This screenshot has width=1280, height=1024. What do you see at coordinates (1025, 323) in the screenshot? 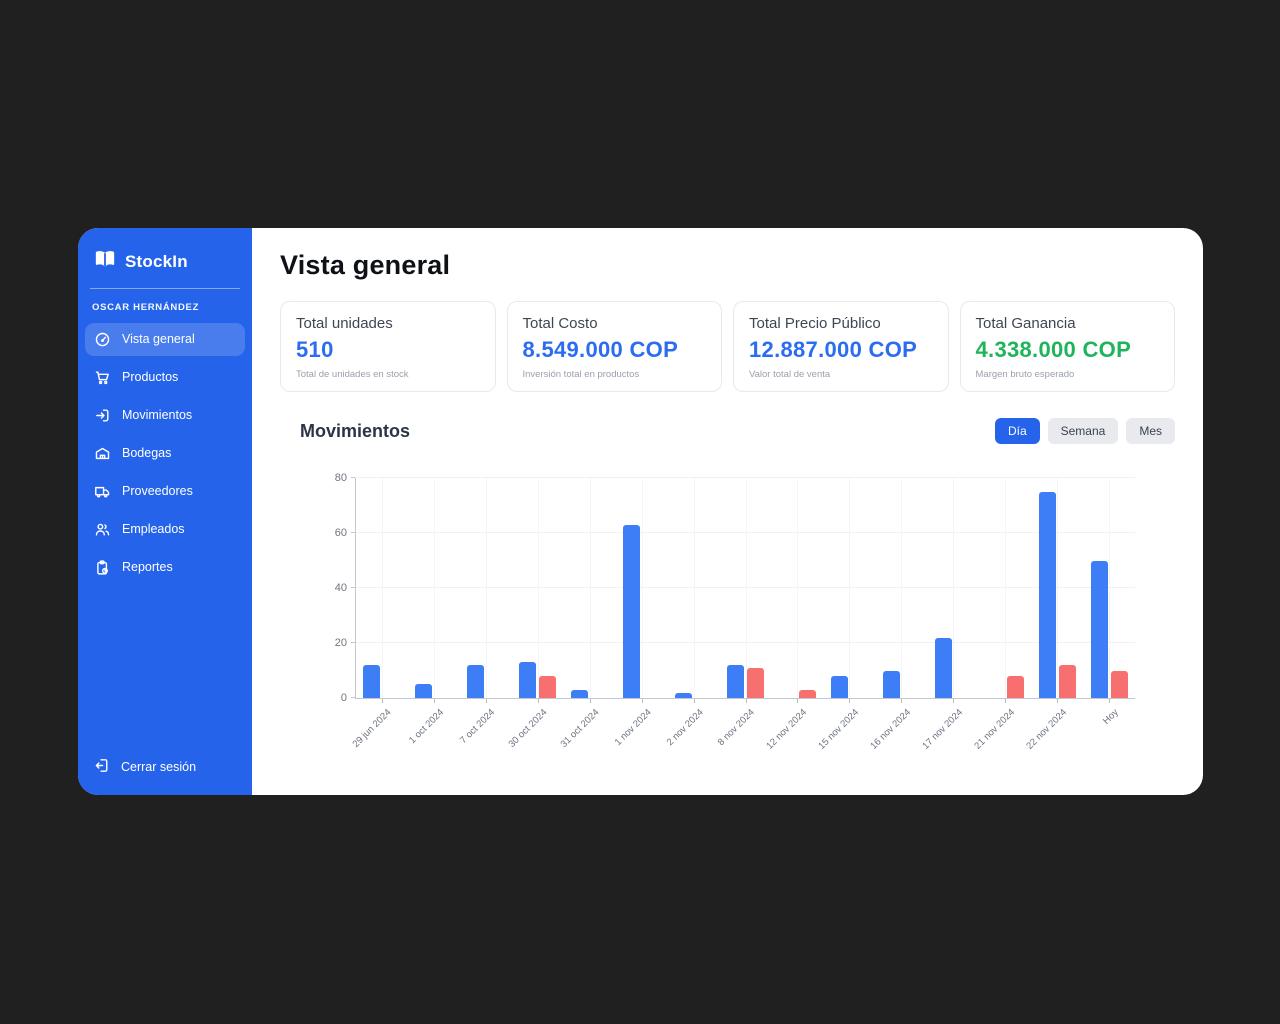
I see `stat-label: Total Ganancia` at bounding box center [1025, 323].